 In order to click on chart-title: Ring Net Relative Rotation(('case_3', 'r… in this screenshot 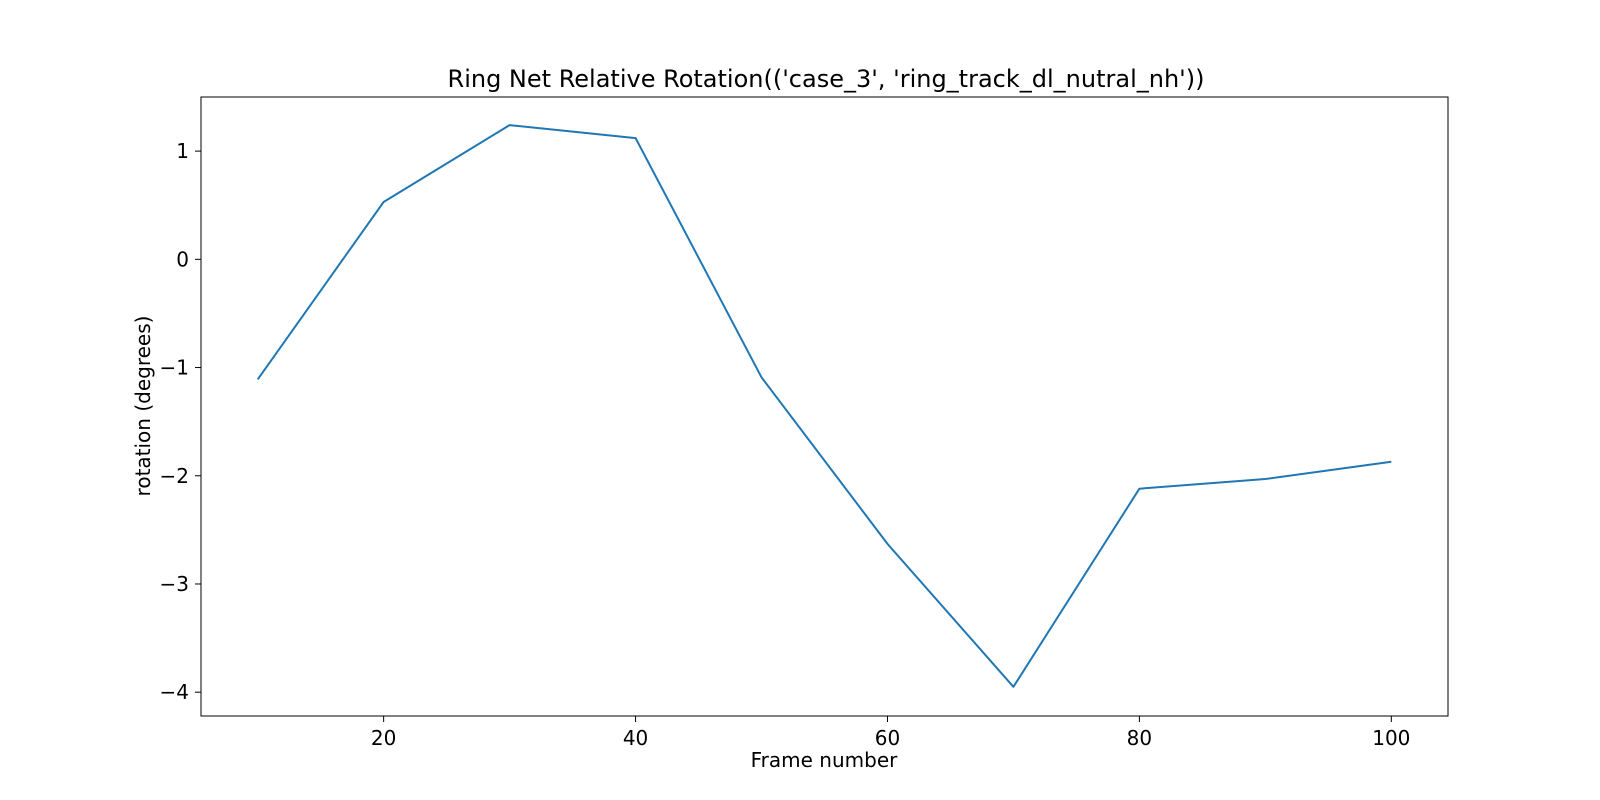, I will do `click(826, 79)`.